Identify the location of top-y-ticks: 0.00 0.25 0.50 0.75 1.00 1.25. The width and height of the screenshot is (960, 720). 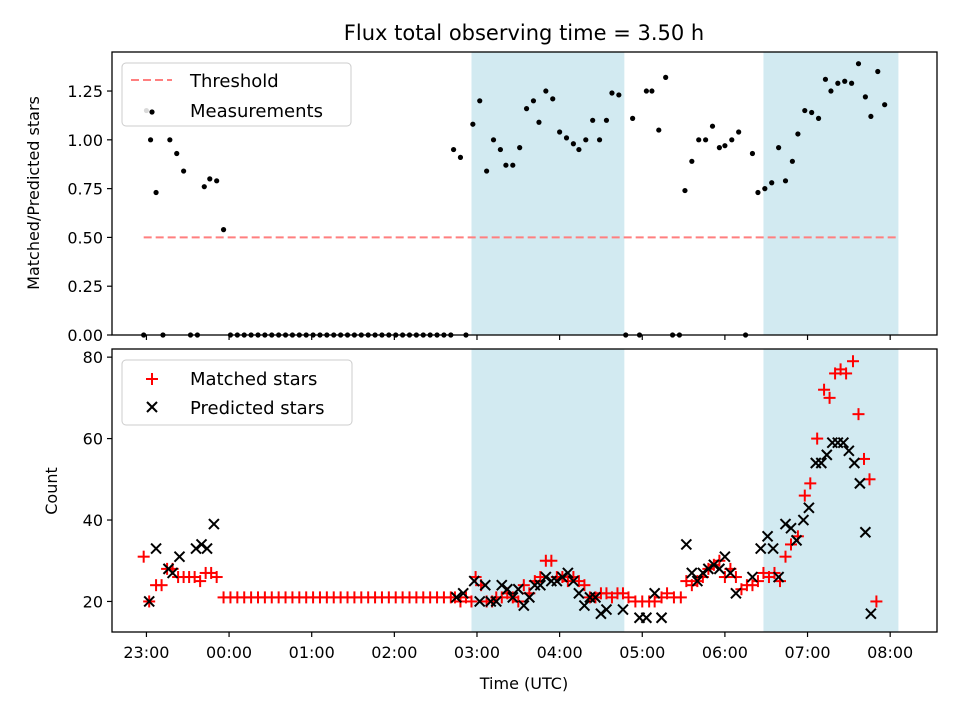
(89, 213).